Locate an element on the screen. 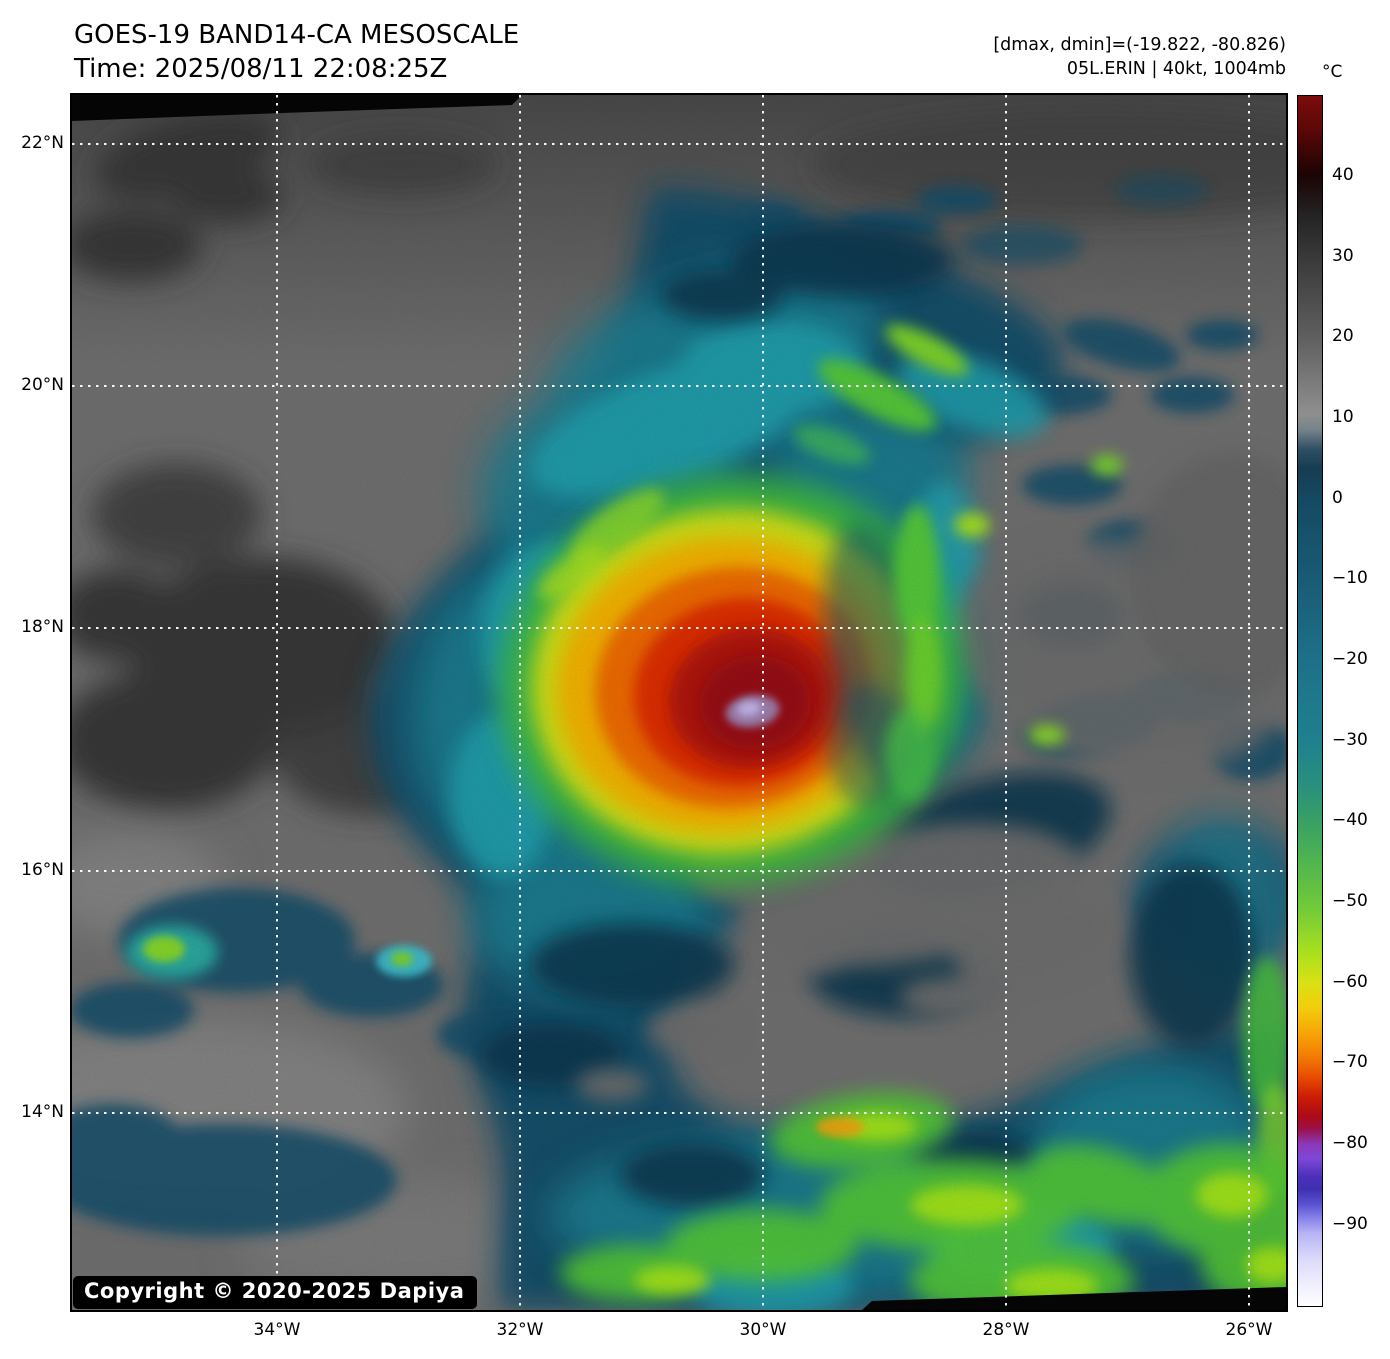 This screenshot has width=1390, height=1359. colorbar-tick: −40 is located at coordinates (1350, 820).